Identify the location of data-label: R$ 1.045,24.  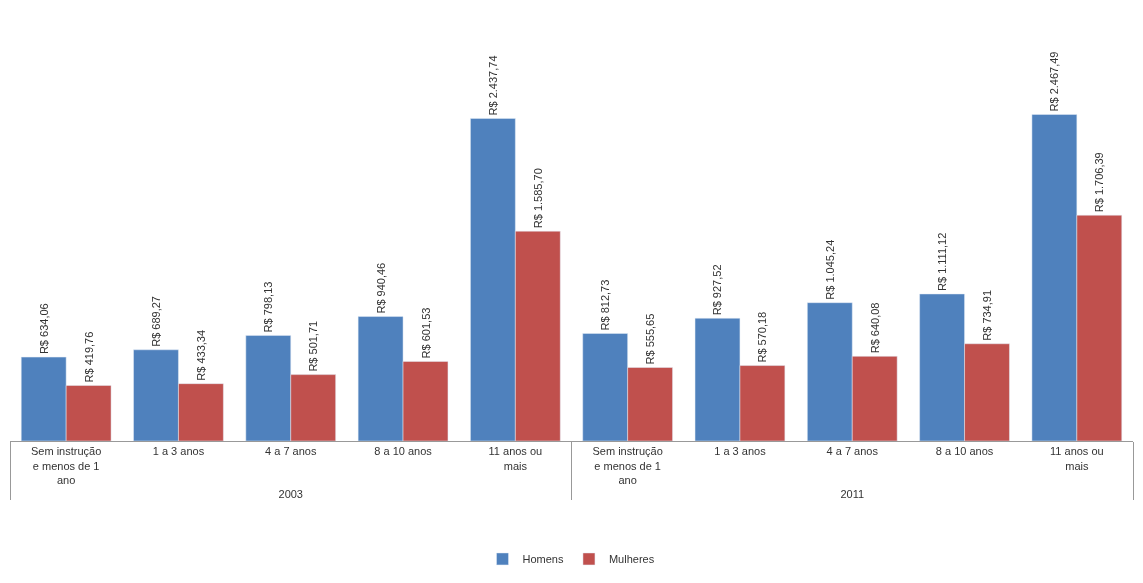
(829, 269).